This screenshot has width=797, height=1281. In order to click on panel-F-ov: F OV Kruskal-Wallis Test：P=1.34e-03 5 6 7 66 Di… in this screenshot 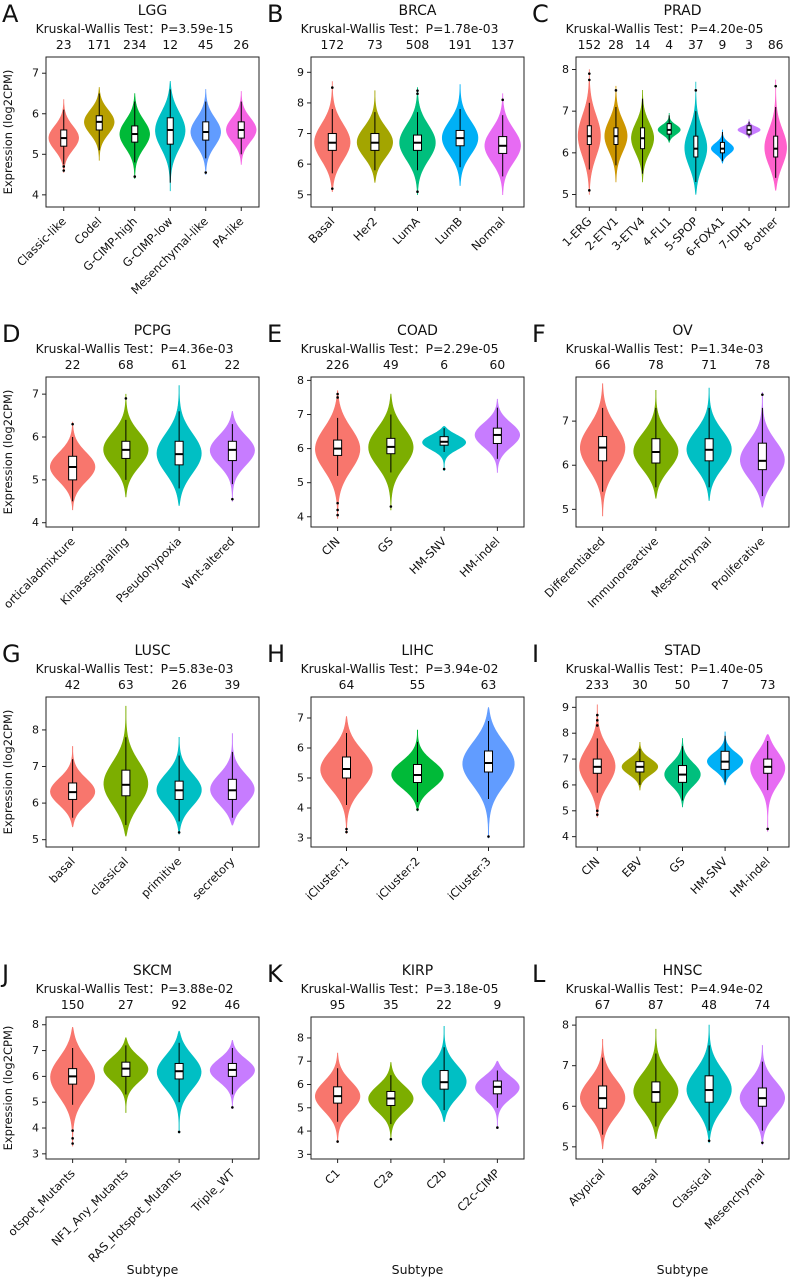, I will do `click(662, 480)`.